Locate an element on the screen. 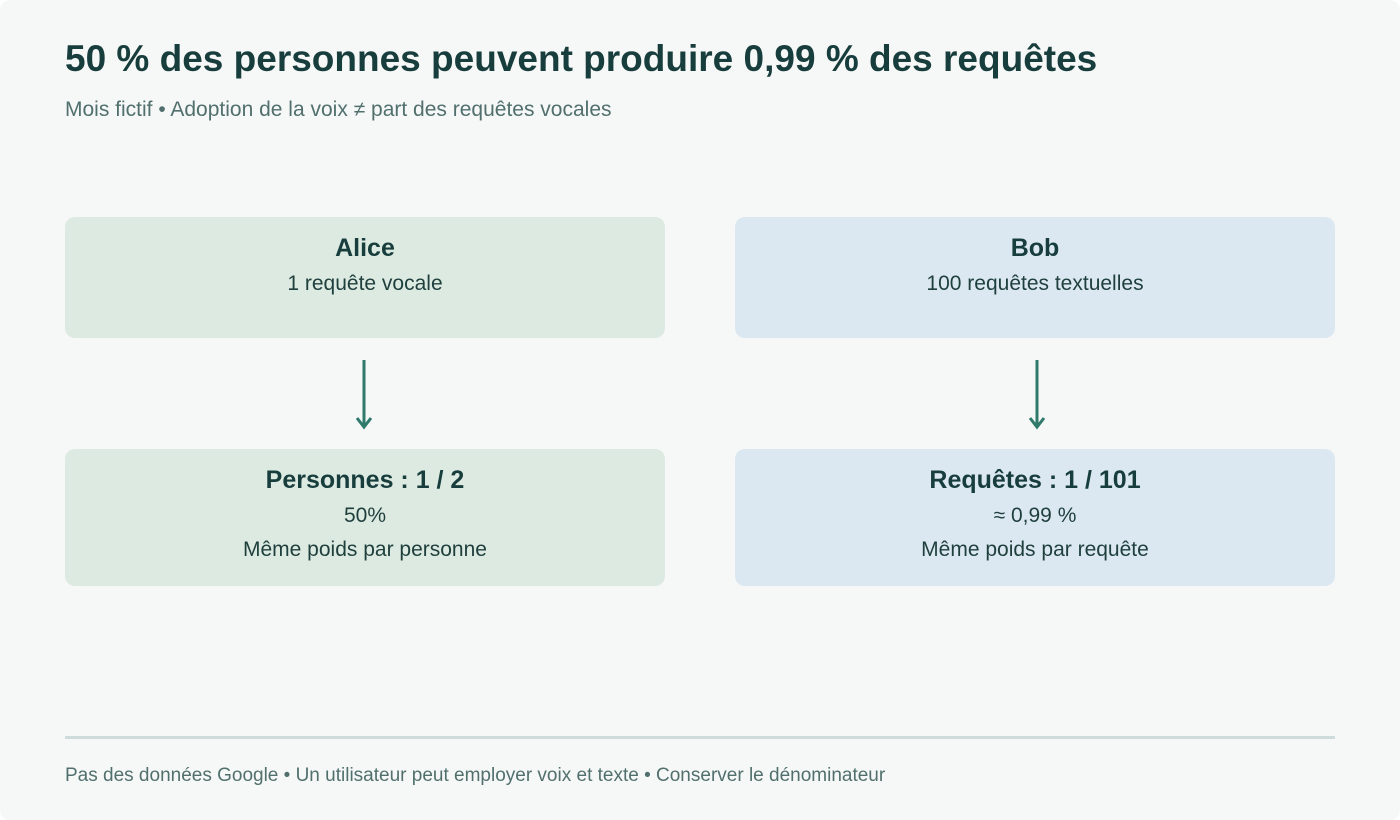 This screenshot has width=1400, height=820. result-note: Même poids par requête is located at coordinates (1035, 549).